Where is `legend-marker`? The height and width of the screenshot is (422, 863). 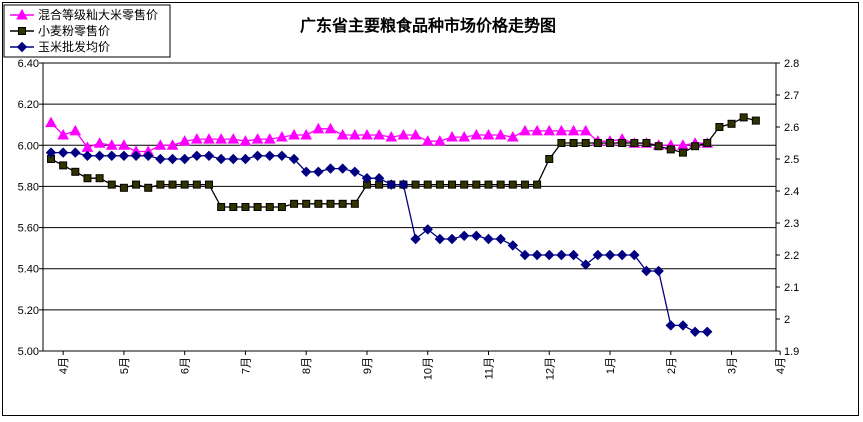 legend-marker is located at coordinates (22, 14).